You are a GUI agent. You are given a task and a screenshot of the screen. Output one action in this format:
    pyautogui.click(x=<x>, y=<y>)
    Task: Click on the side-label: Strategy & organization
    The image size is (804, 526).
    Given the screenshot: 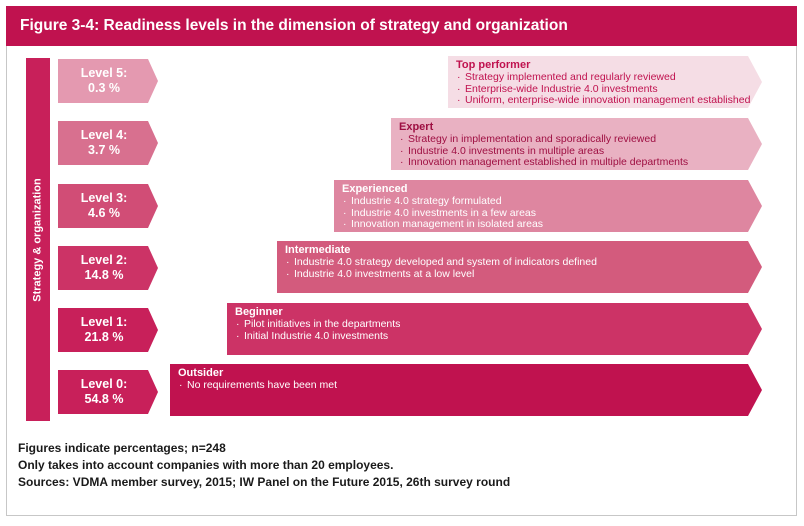 What is the action you would take?
    pyautogui.click(x=38, y=239)
    